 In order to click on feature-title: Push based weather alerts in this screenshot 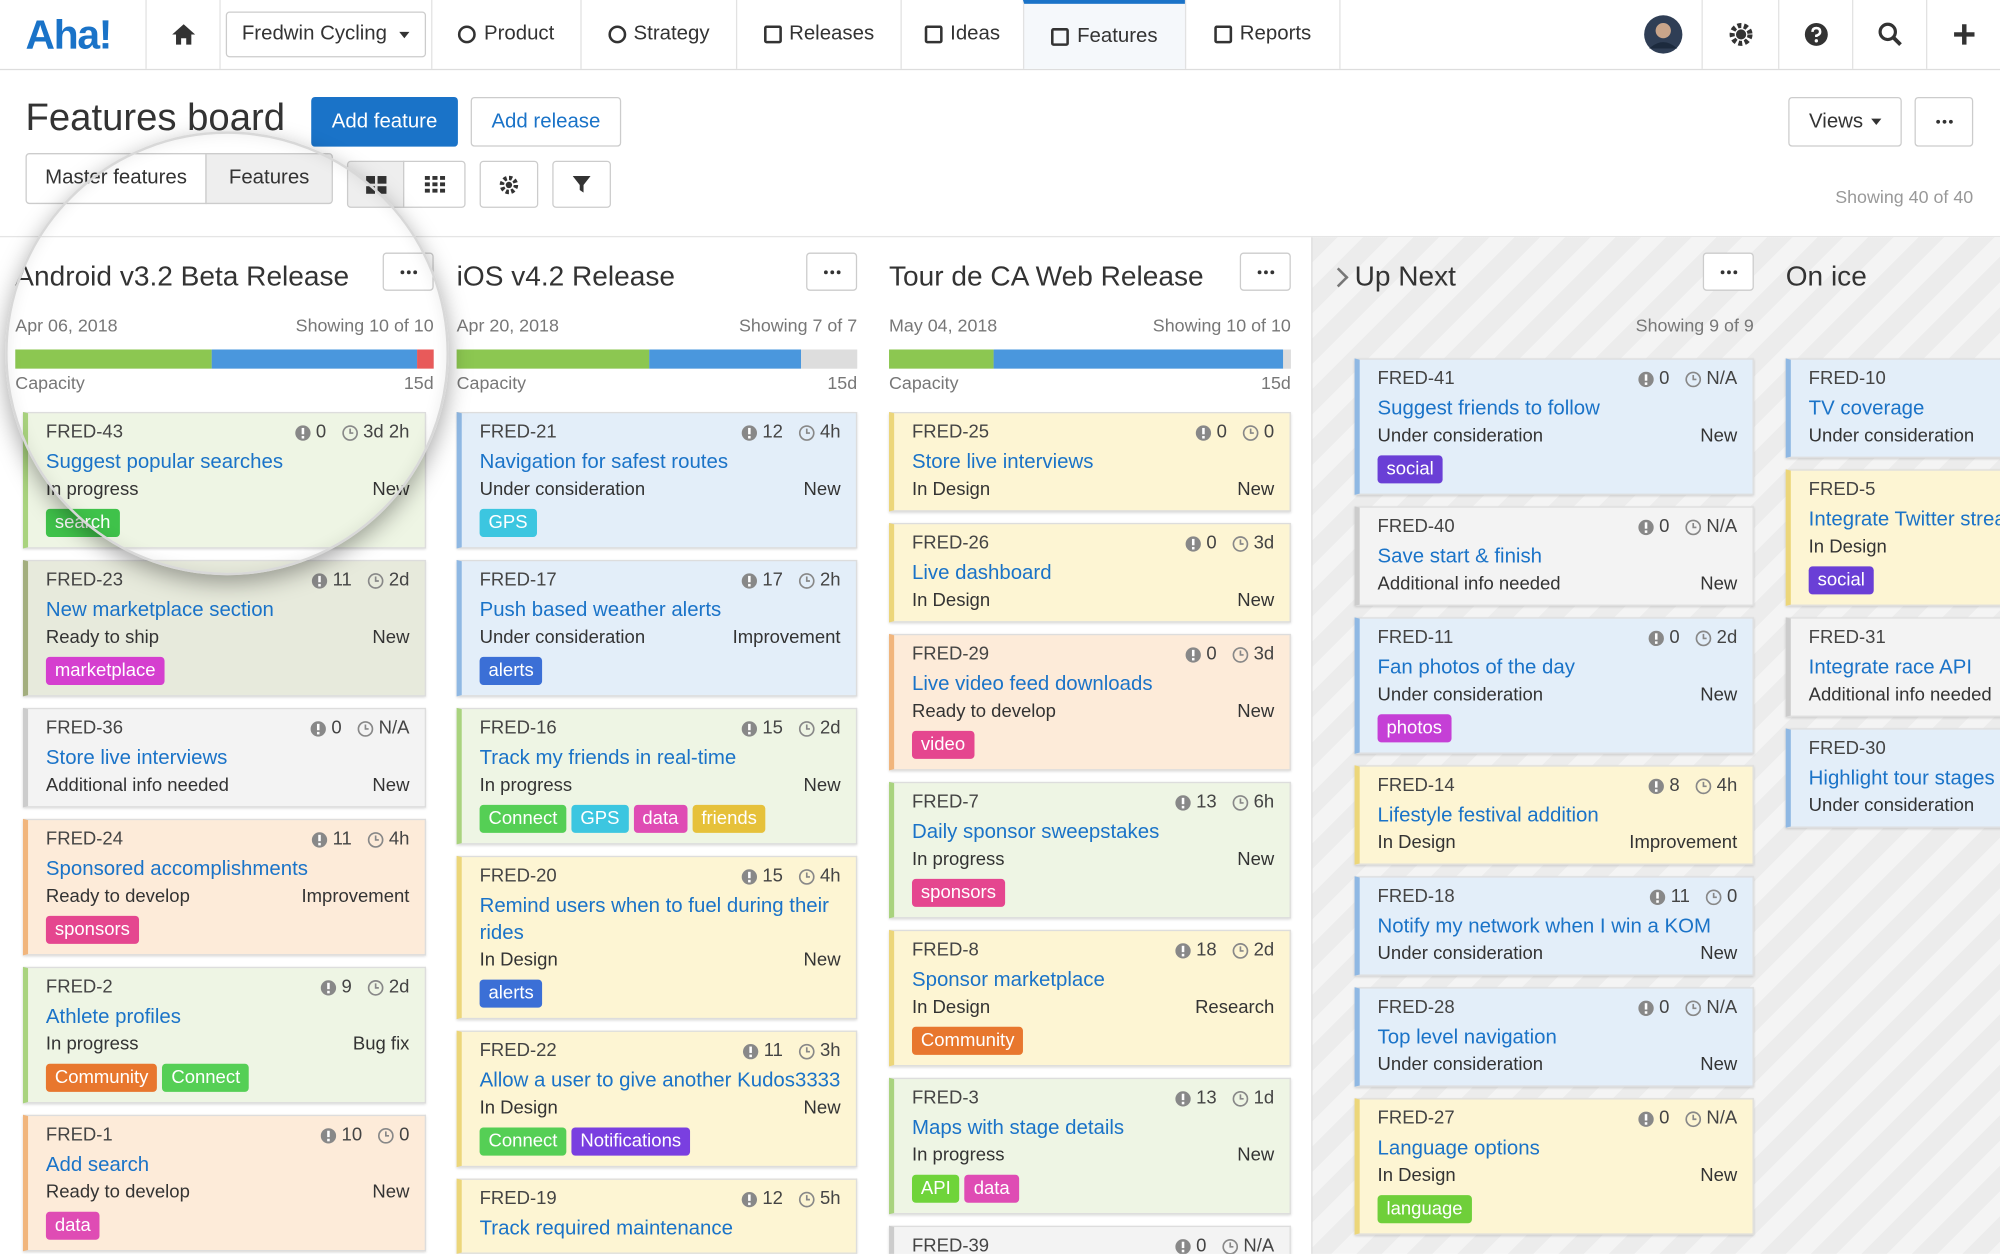, I will do `click(600, 610)`.